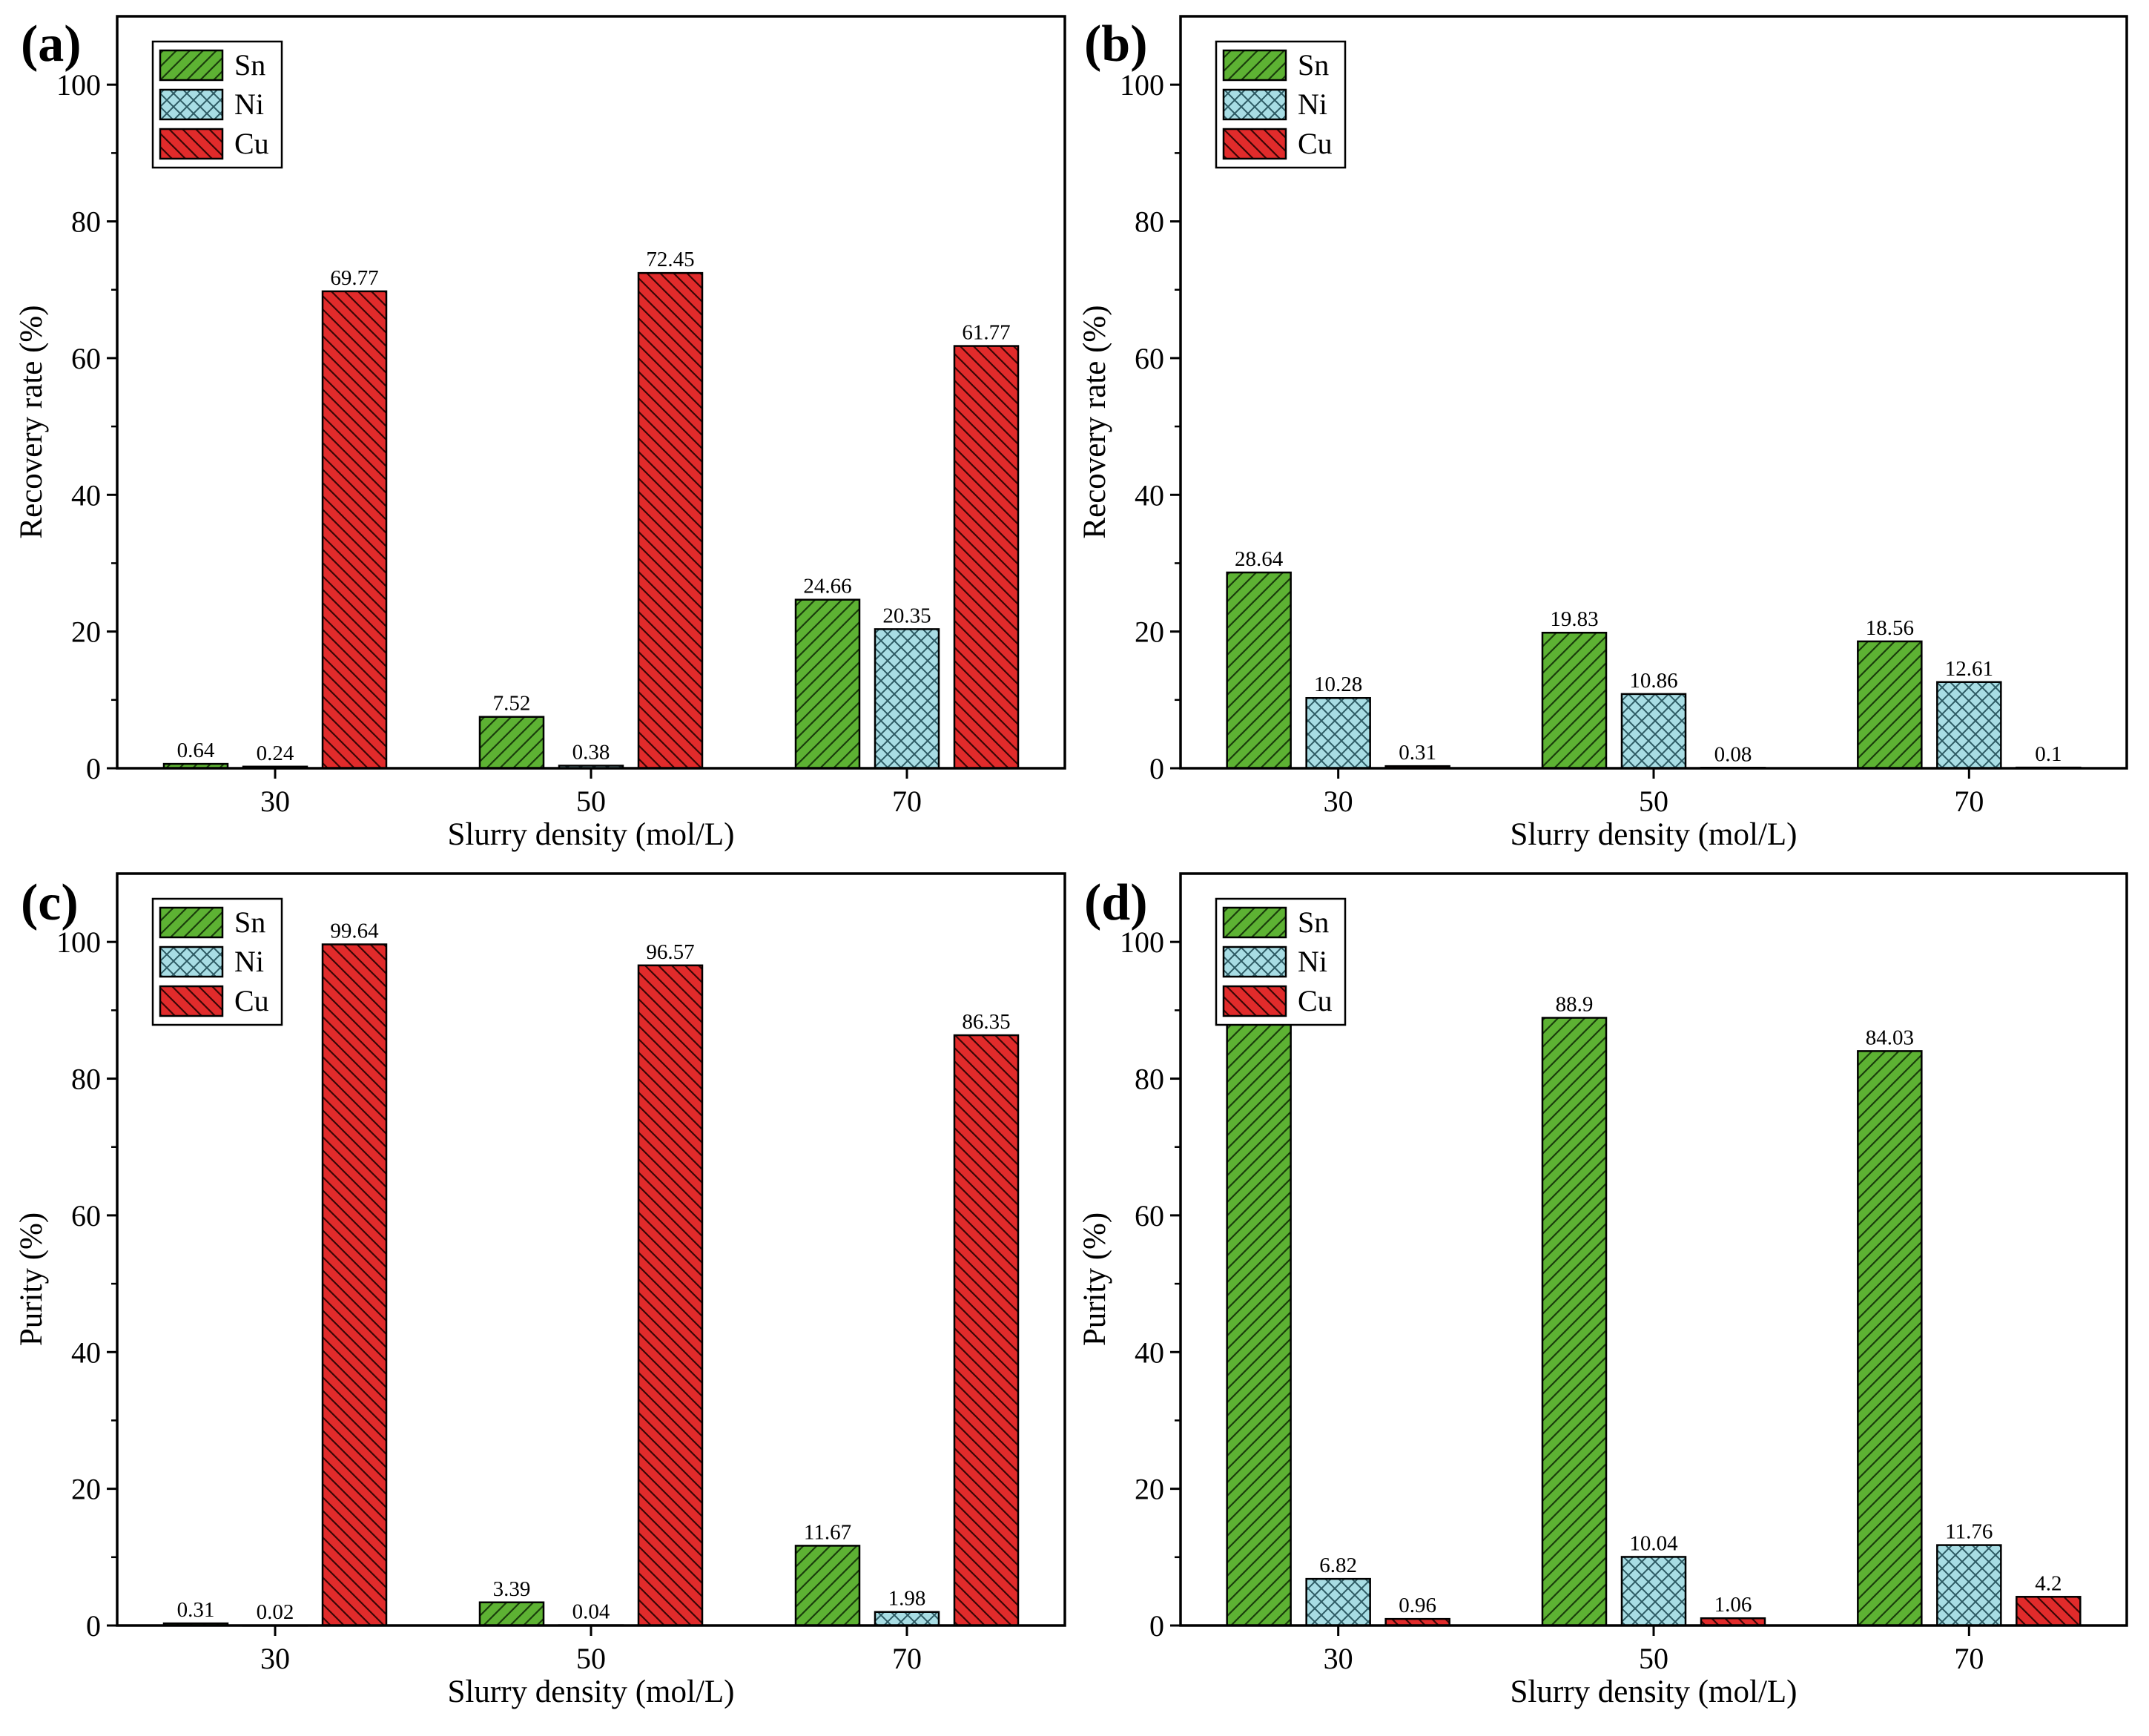 This screenshot has width=2149, height=1736. Describe the element at coordinates (1890, 628) in the screenshot. I see `data-label: 18.56` at that location.